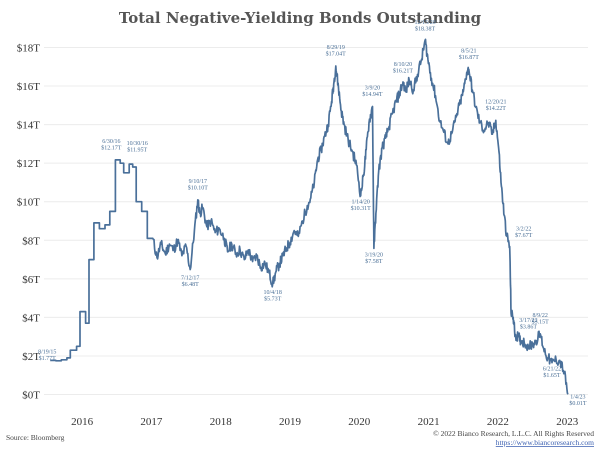  I want to click on annotation-date: 3/2/22, so click(523, 230).